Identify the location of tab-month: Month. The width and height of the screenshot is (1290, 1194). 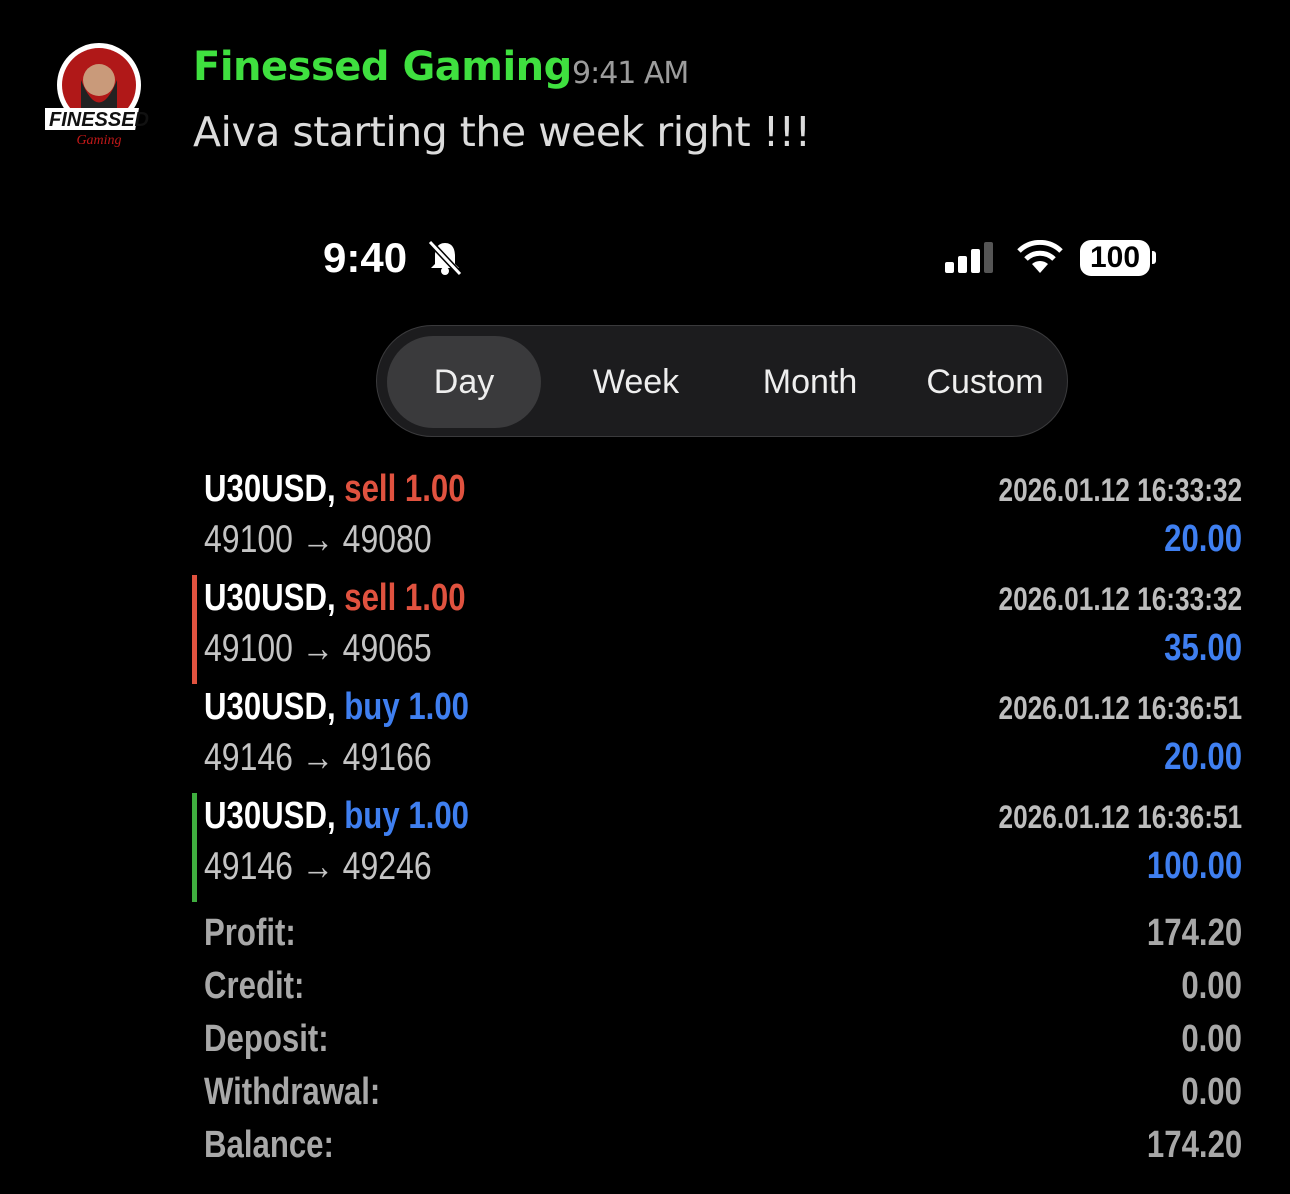
(810, 382).